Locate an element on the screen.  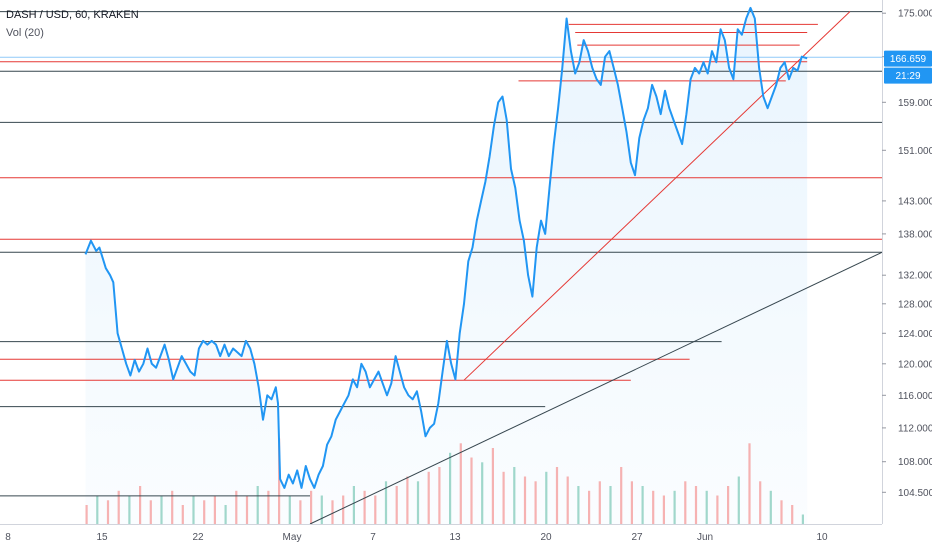
x-tick-label-2: 22 is located at coordinates (198, 537).